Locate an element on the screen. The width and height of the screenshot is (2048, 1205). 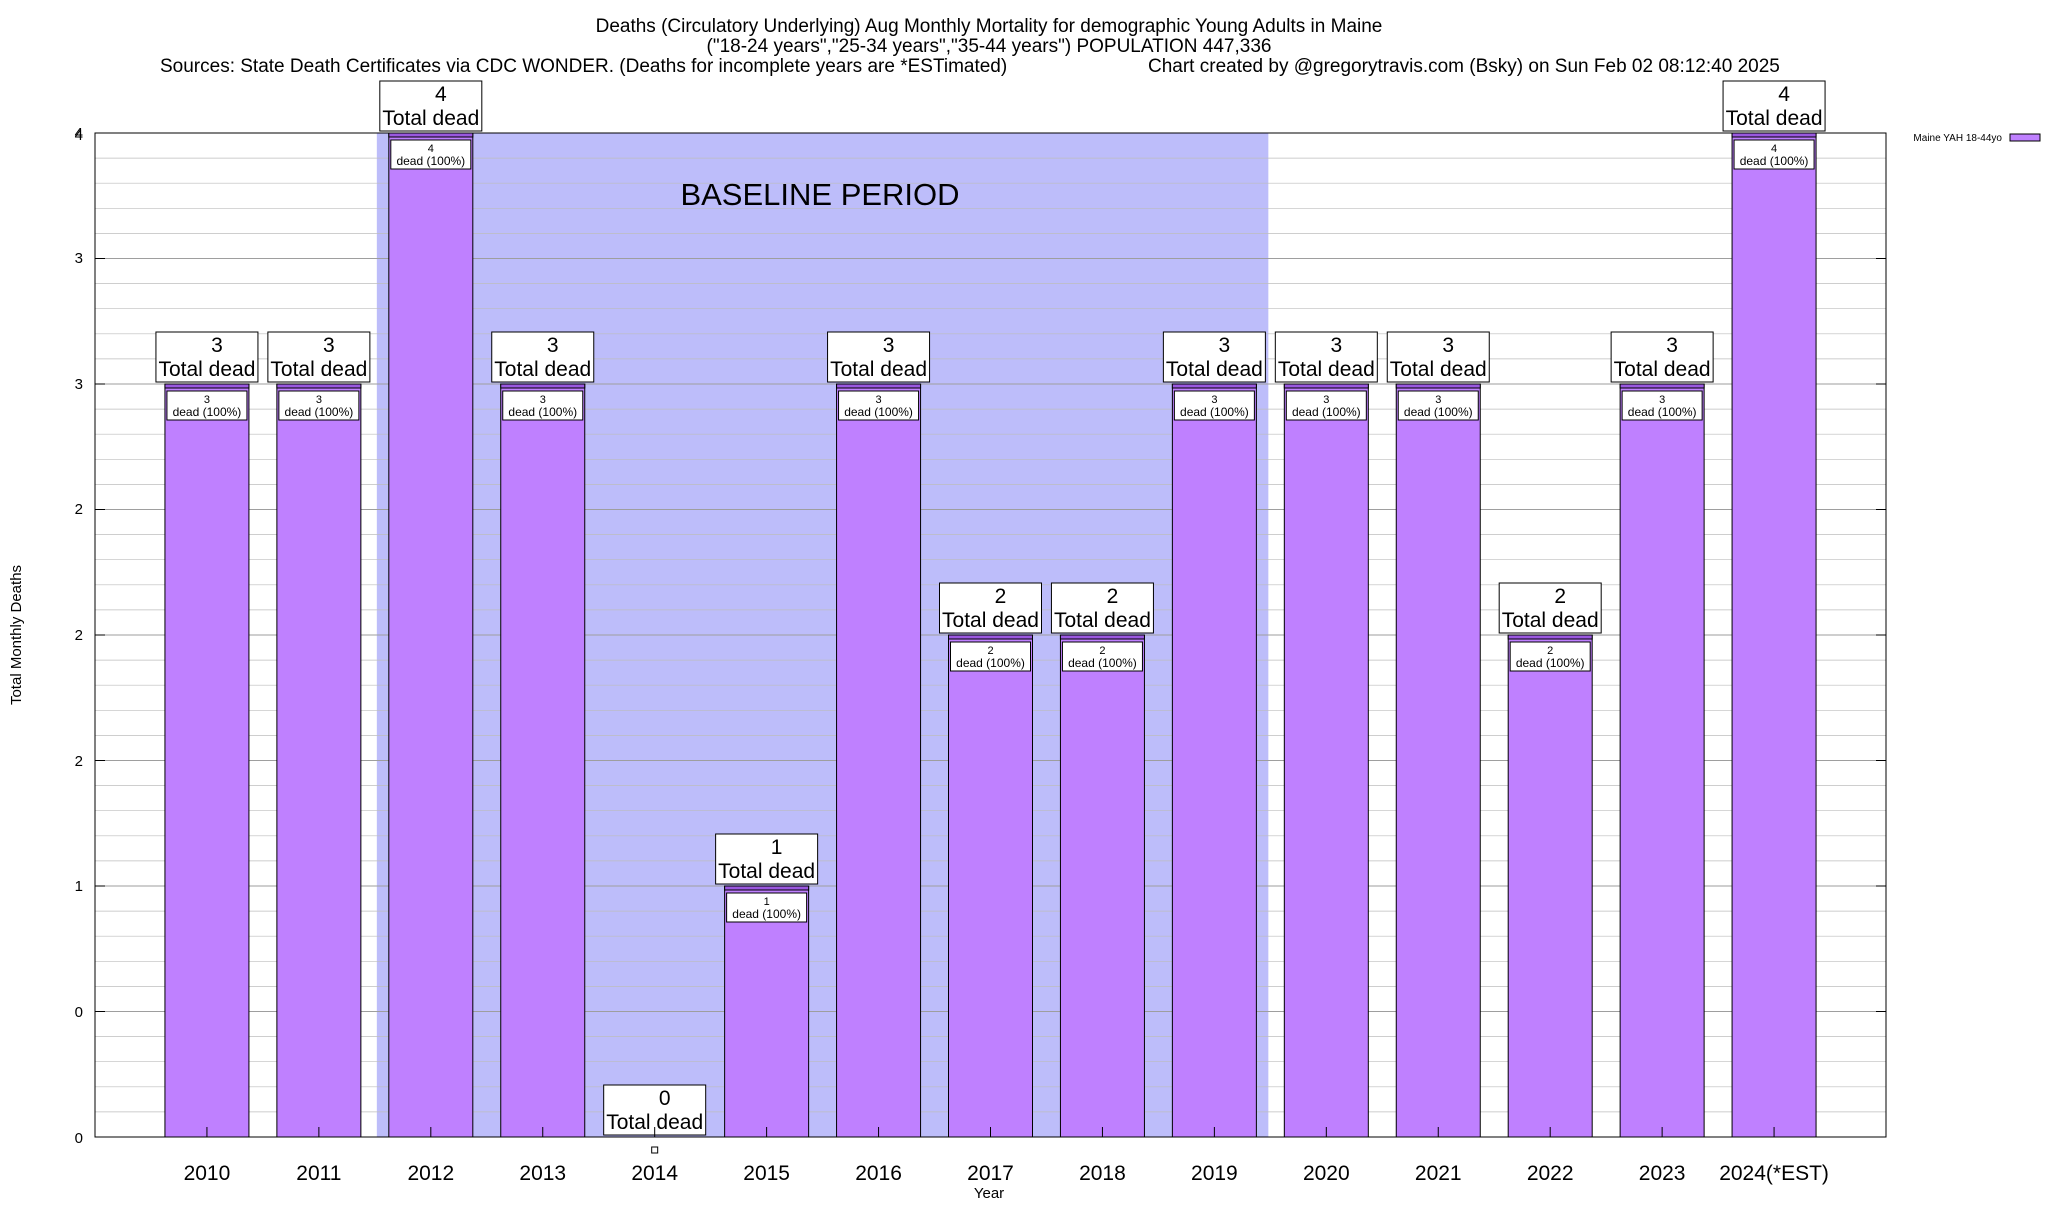
y-tick-label: 3 is located at coordinates (79, 258).